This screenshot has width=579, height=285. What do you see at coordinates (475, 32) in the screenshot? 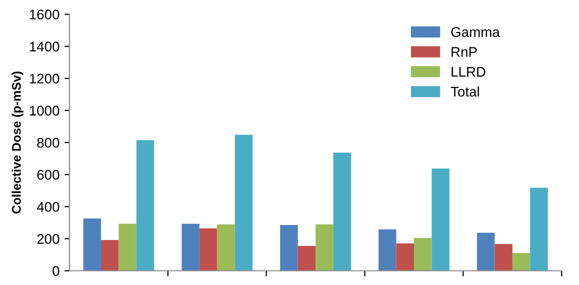
I see `legend-label: Gamma` at bounding box center [475, 32].